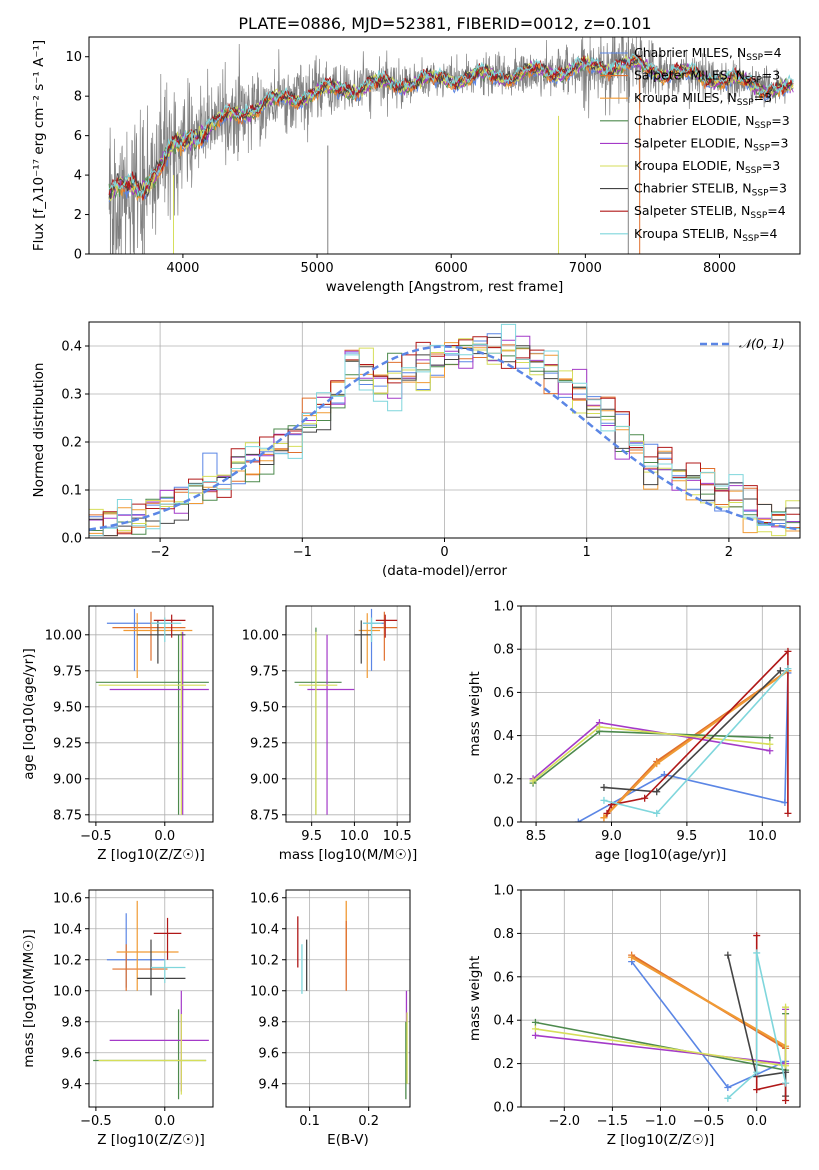  What do you see at coordinates (651, 757) in the screenshot?
I see `weight-line-chabrier-elodie` at bounding box center [651, 757].